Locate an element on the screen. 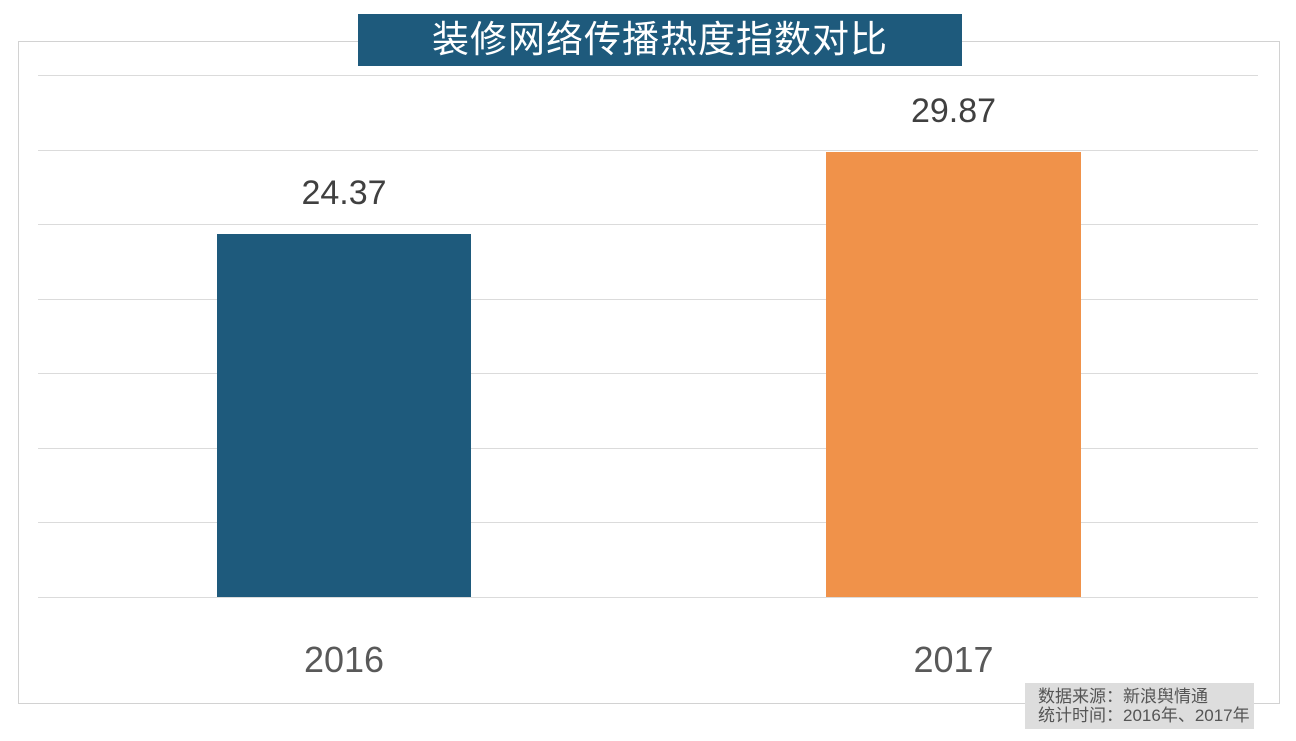 This screenshot has height=741, width=1296. bar-2016 is located at coordinates (344, 415).